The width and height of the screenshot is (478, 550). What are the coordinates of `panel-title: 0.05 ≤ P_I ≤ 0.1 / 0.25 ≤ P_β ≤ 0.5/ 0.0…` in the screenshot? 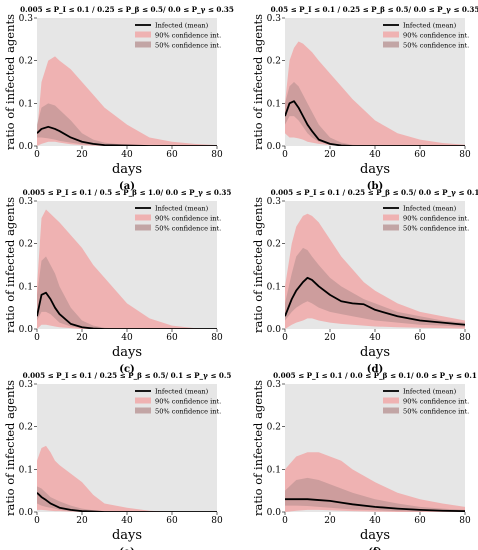 It's located at (374, 9).